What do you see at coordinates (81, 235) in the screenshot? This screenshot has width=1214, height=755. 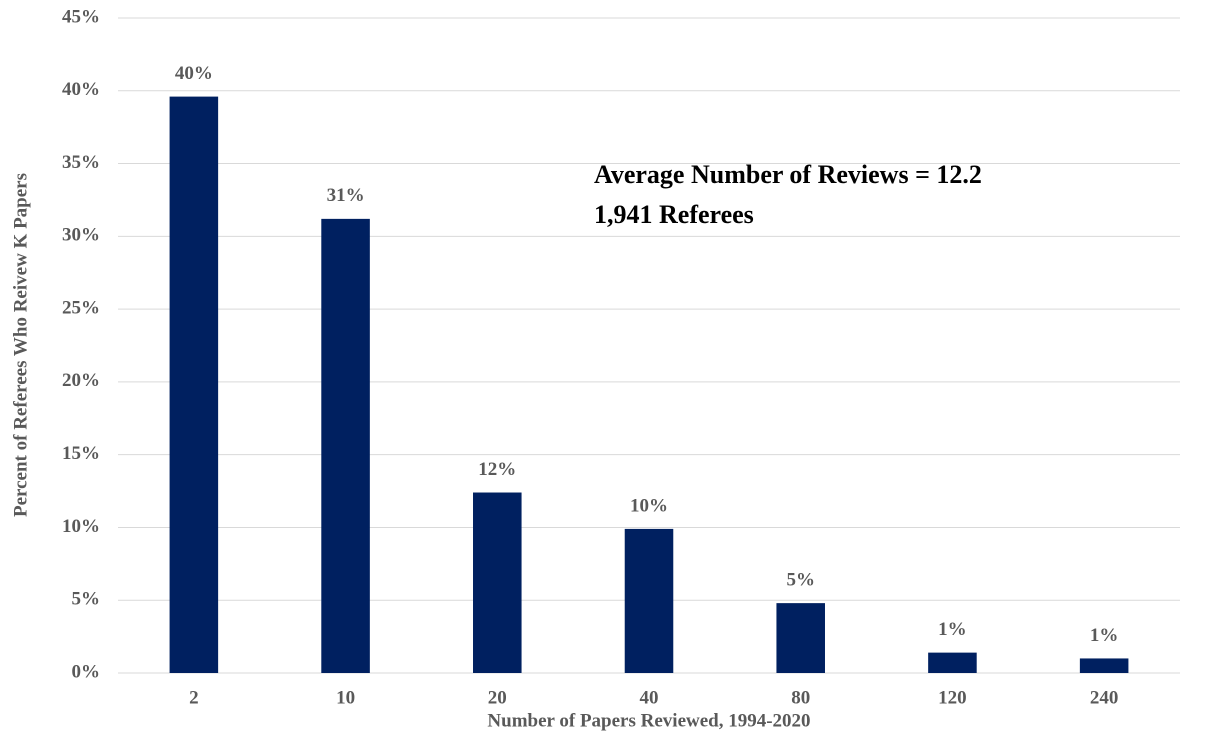 I see `y-tick-label: 30%` at bounding box center [81, 235].